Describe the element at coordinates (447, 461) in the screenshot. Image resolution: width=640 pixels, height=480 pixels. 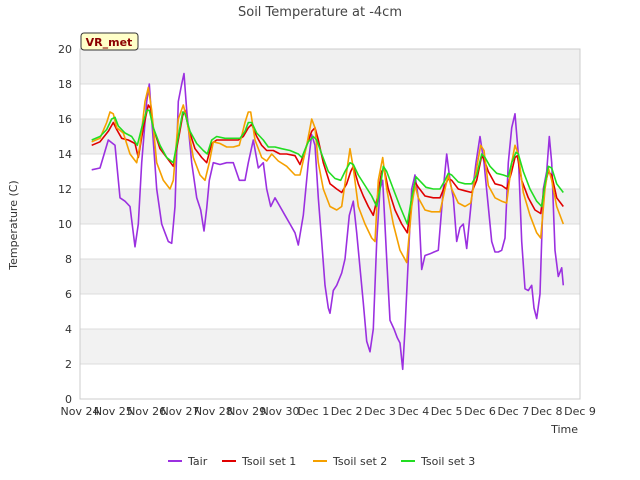
I see `legend-label: Tsoil set 3` at that location.